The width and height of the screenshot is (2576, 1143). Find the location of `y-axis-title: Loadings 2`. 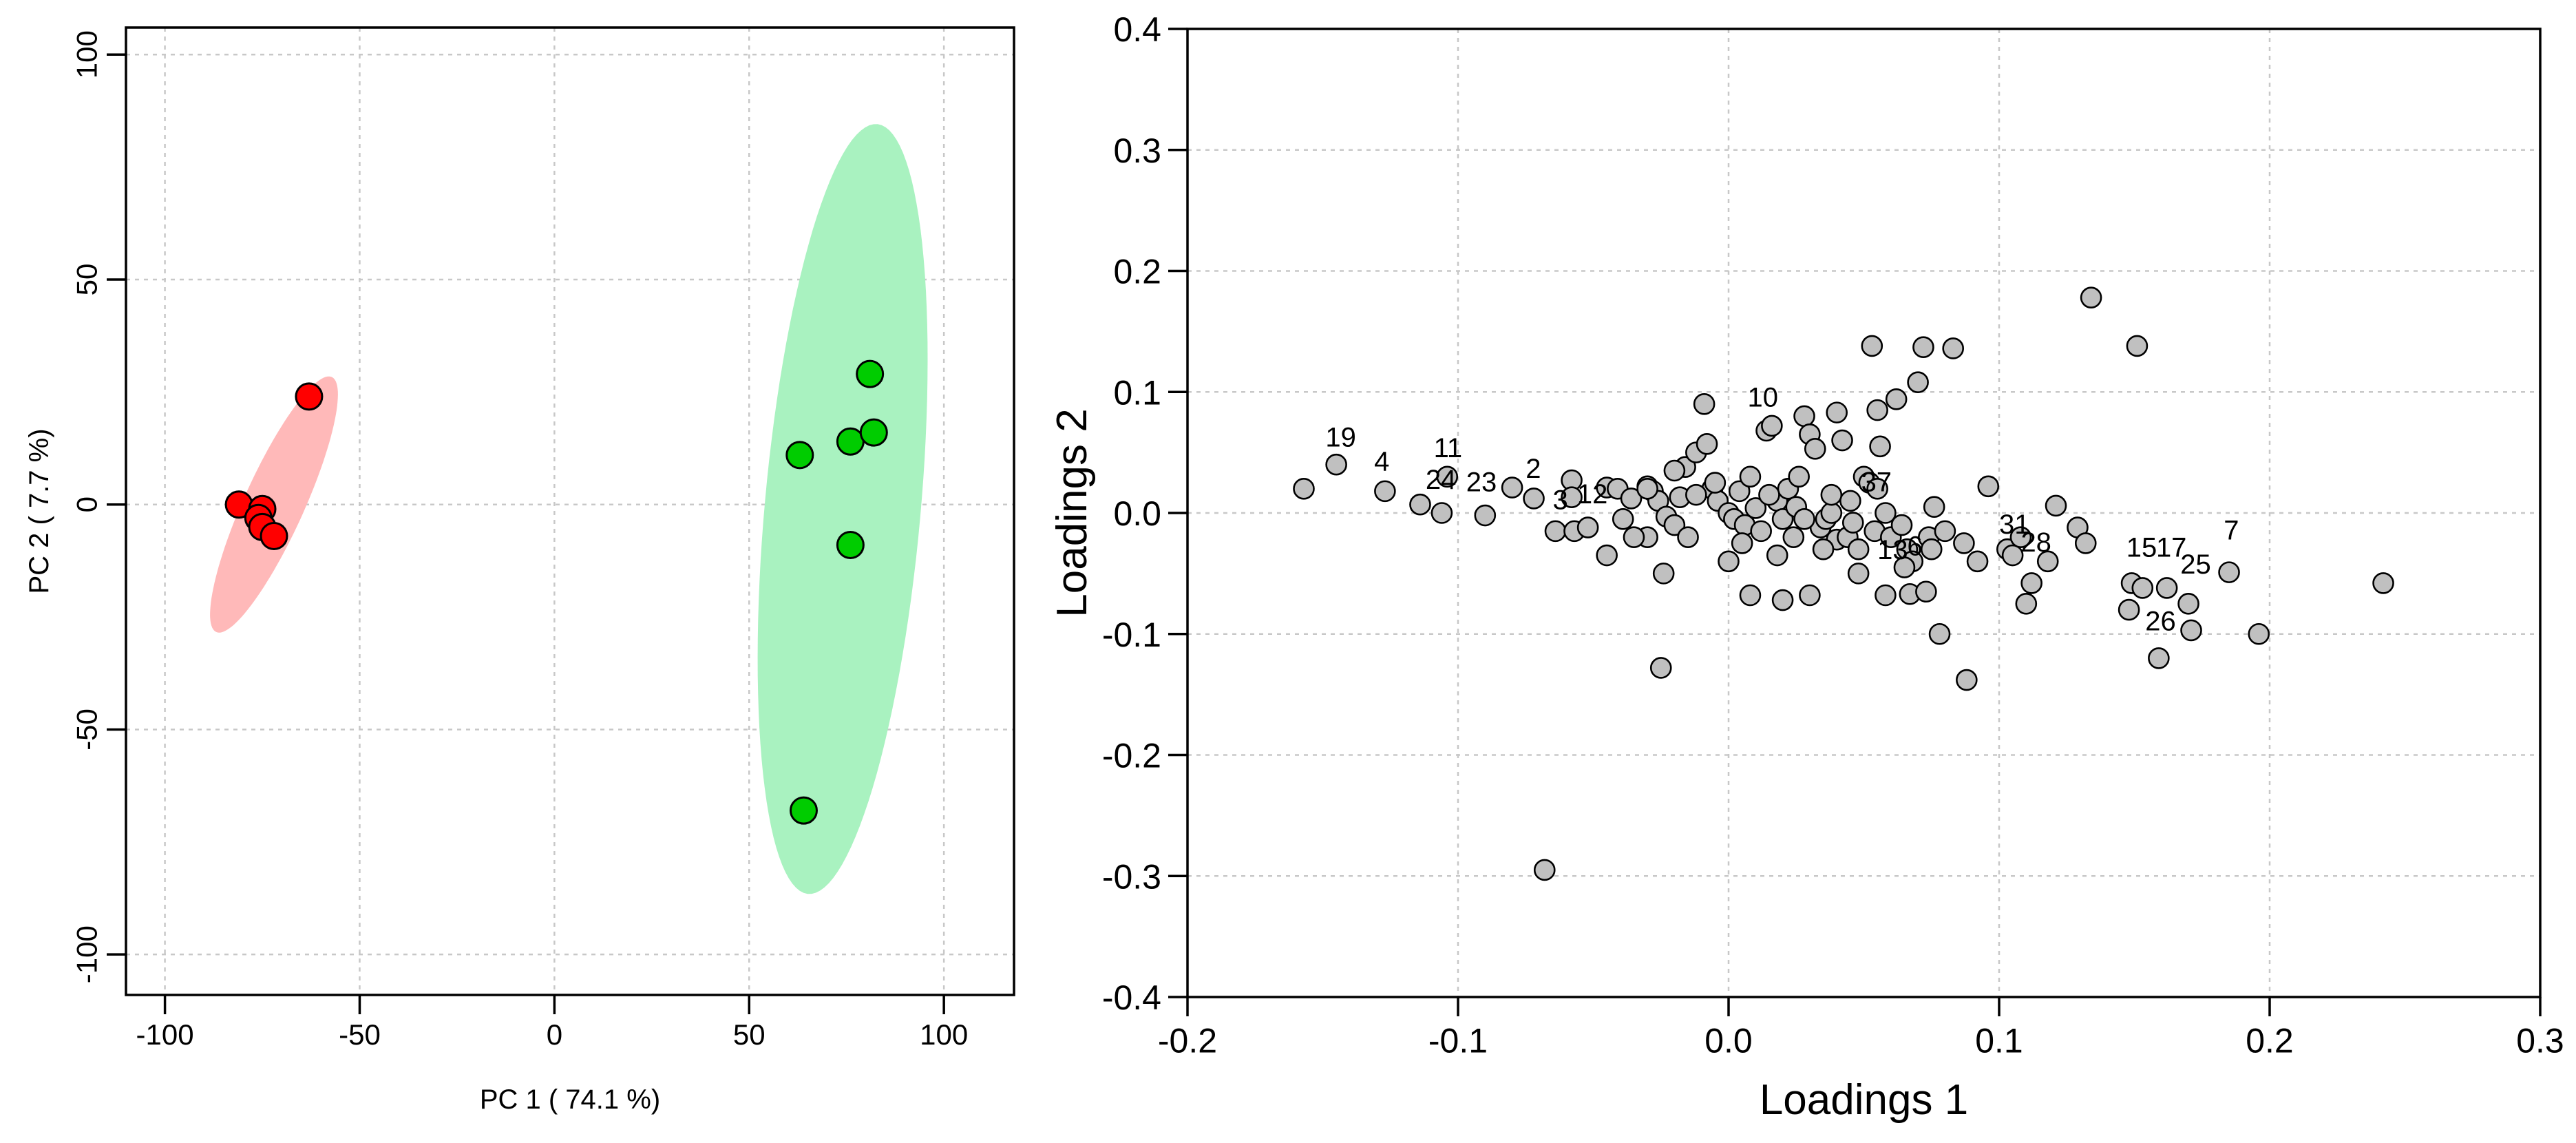

y-axis-title: Loadings 2 is located at coordinates (1072, 512).